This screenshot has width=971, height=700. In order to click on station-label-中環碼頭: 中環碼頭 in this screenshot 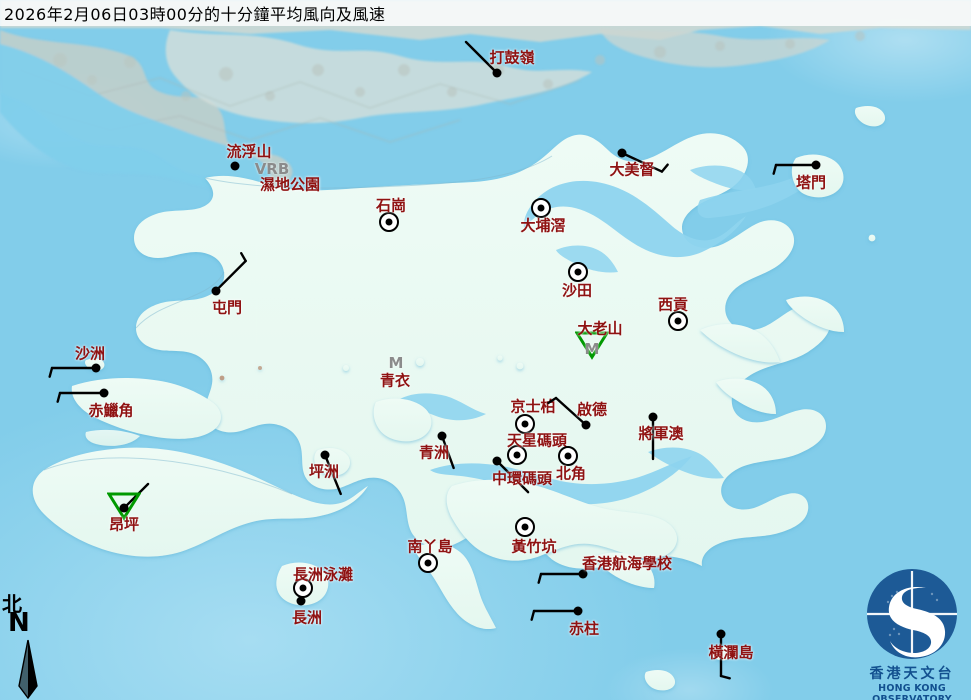, I will do `click(522, 478)`.